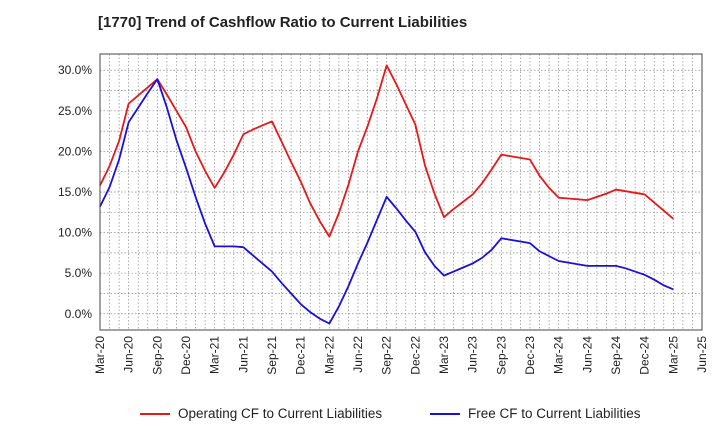 Image resolution: width=720 pixels, height=440 pixels. Describe the element at coordinates (554, 413) in the screenshot. I see `legend-label: Free CF to Current Liabilities` at that location.